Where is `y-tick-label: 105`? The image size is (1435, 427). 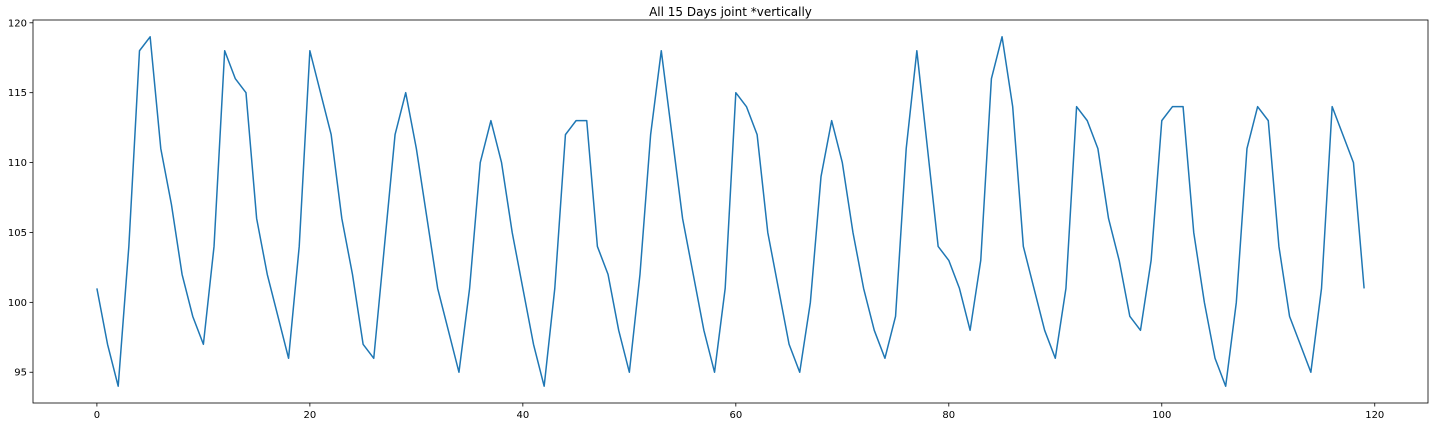
y-tick-label: 105 is located at coordinates (17, 233).